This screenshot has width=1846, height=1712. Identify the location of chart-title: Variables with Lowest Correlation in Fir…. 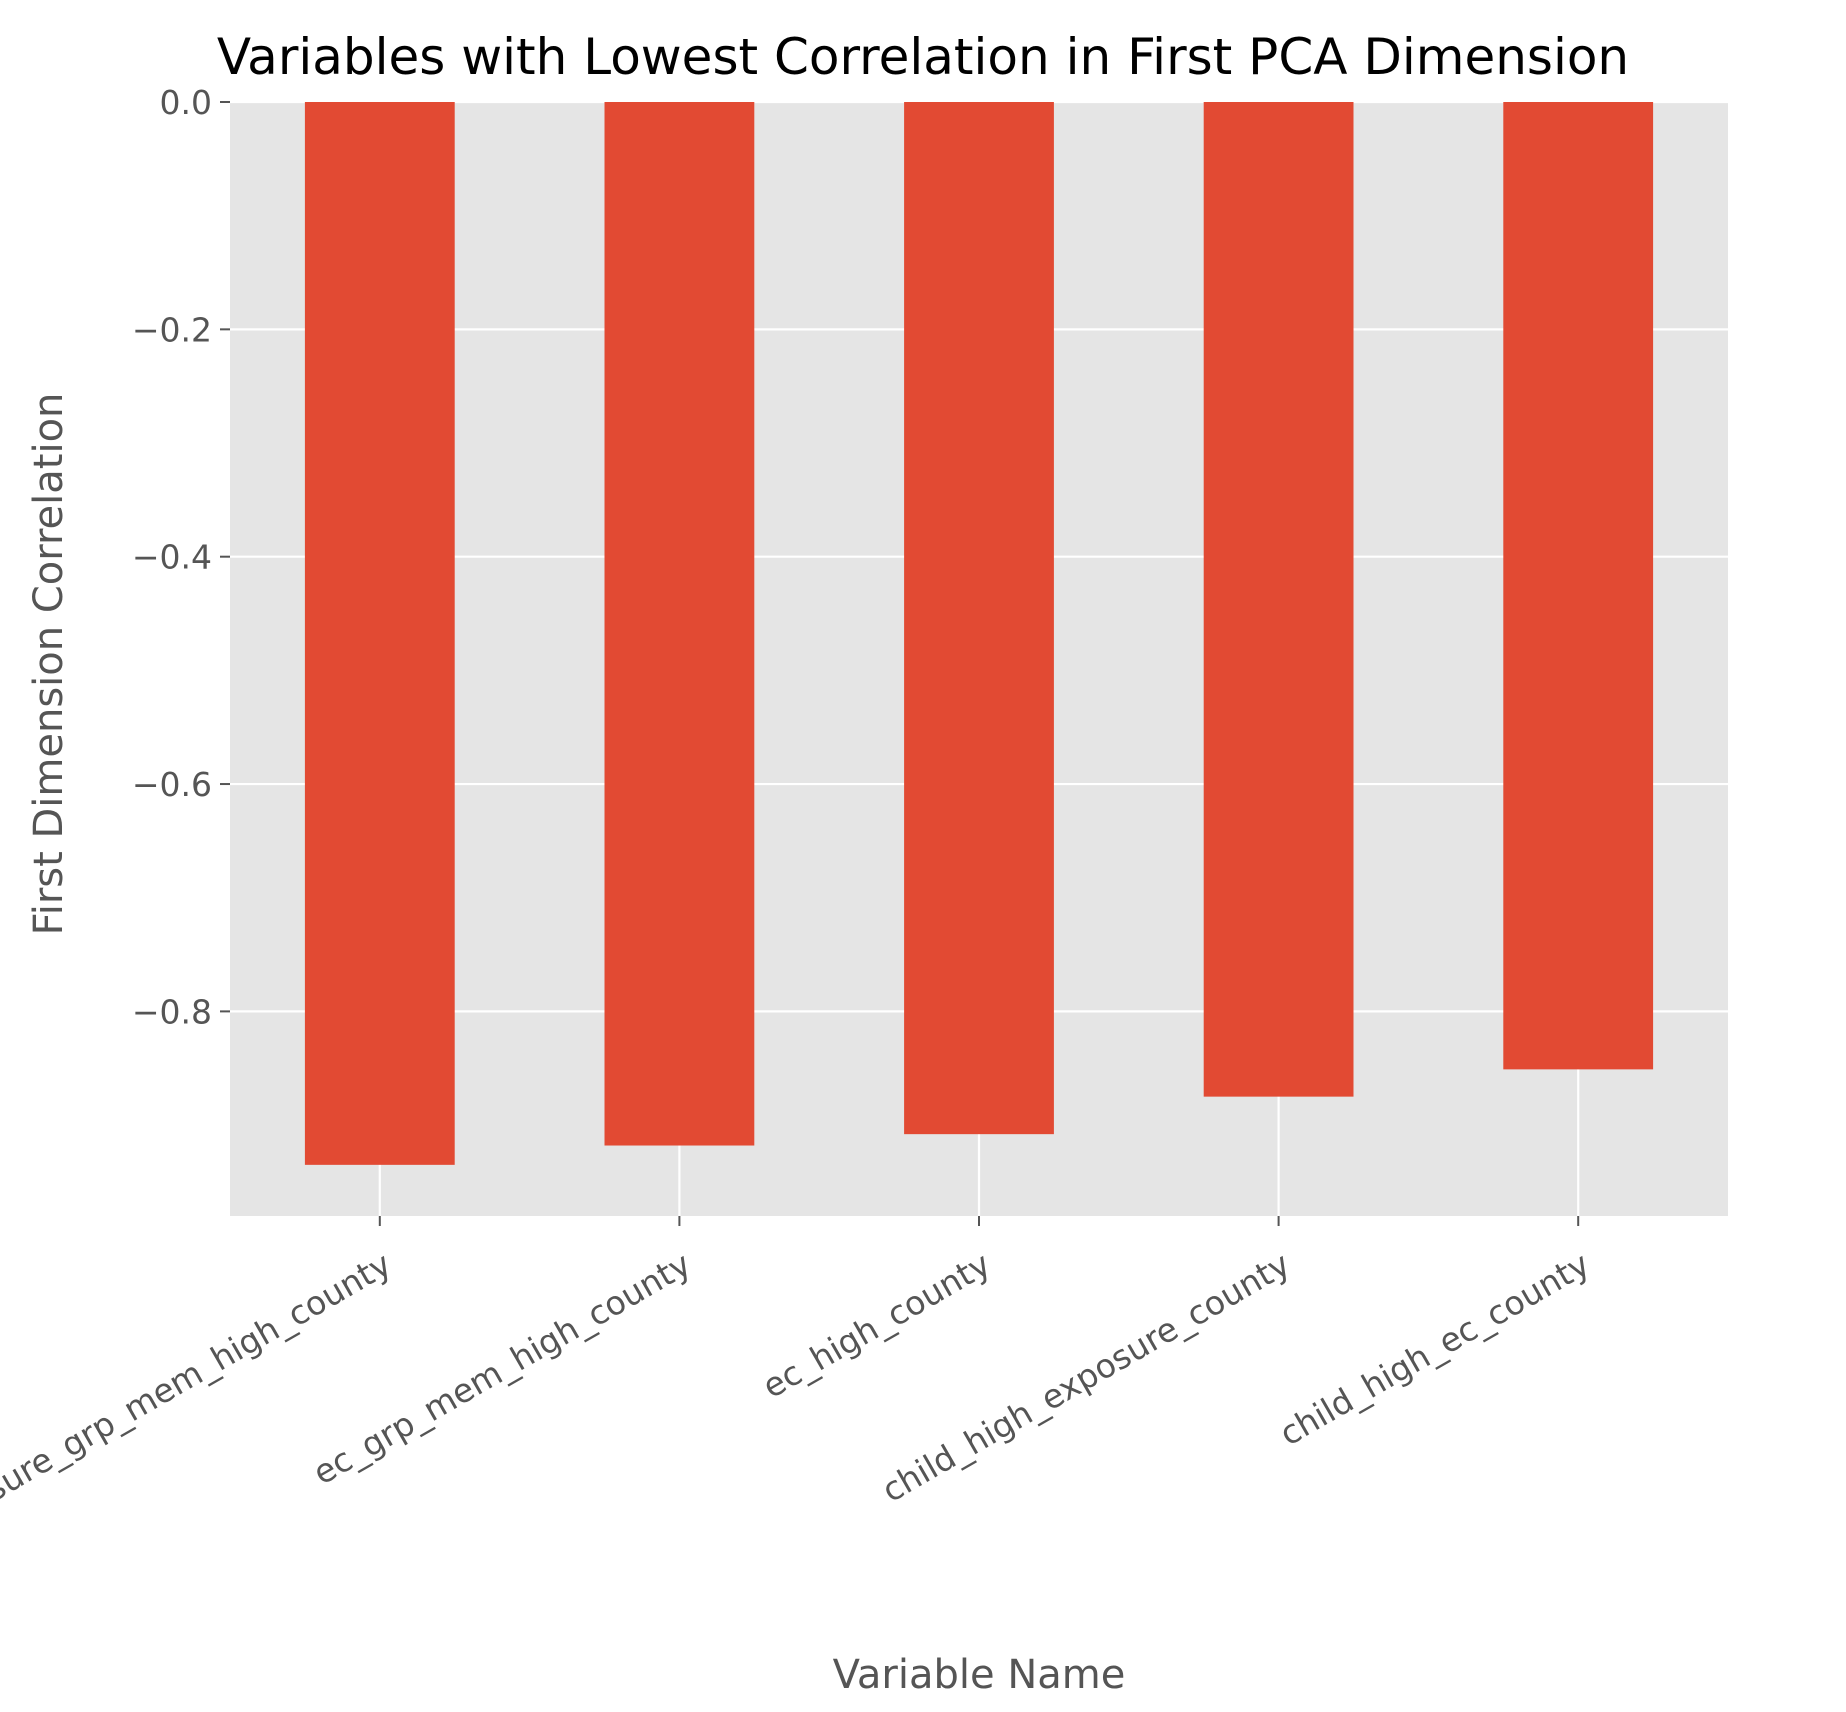
(923, 57).